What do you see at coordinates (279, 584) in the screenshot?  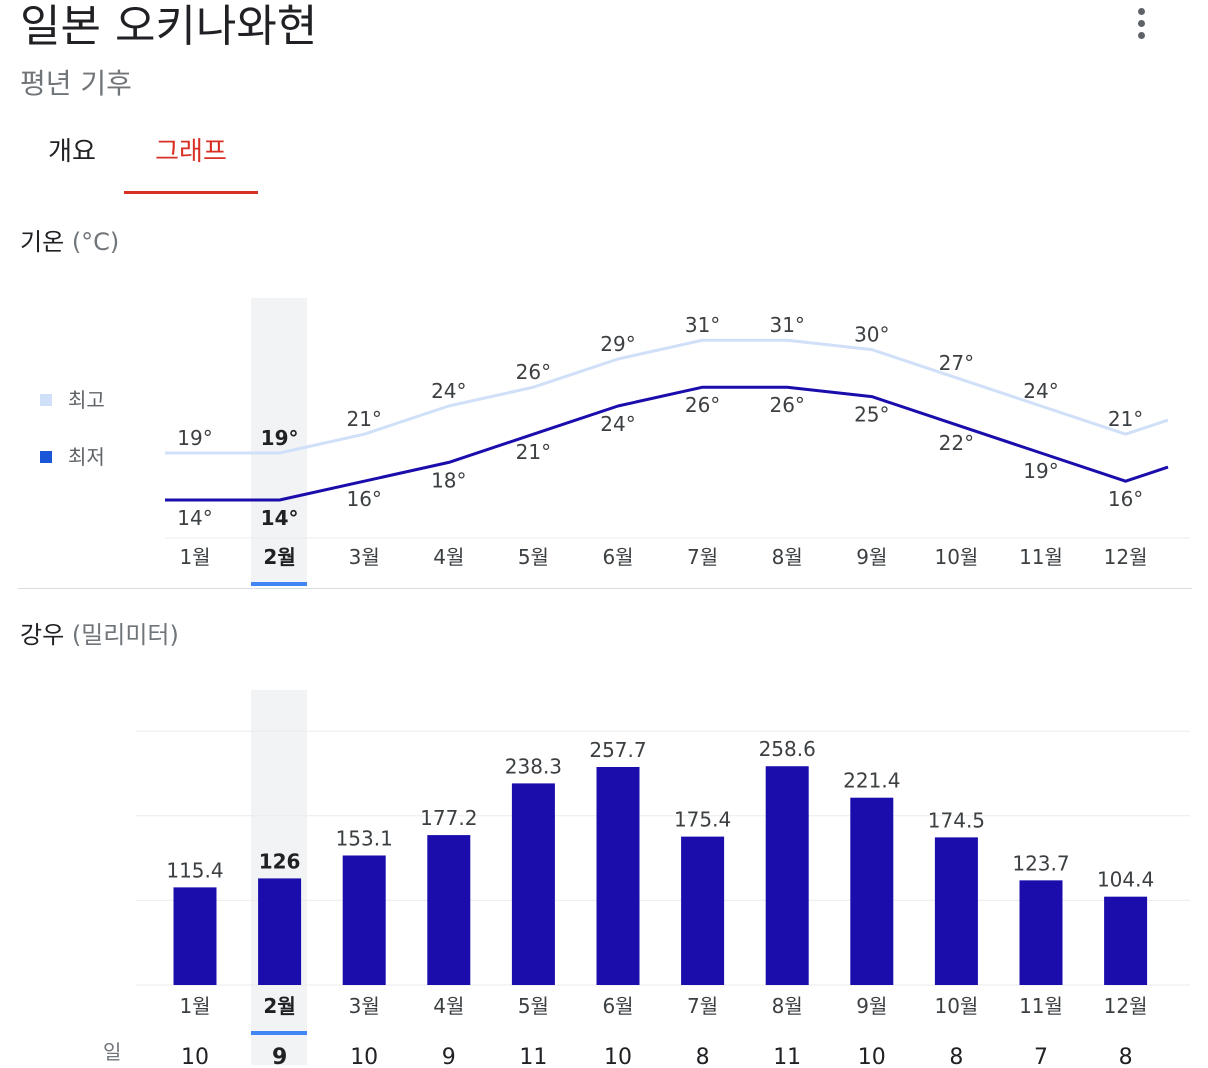 I see `selected-month-underline-temp` at bounding box center [279, 584].